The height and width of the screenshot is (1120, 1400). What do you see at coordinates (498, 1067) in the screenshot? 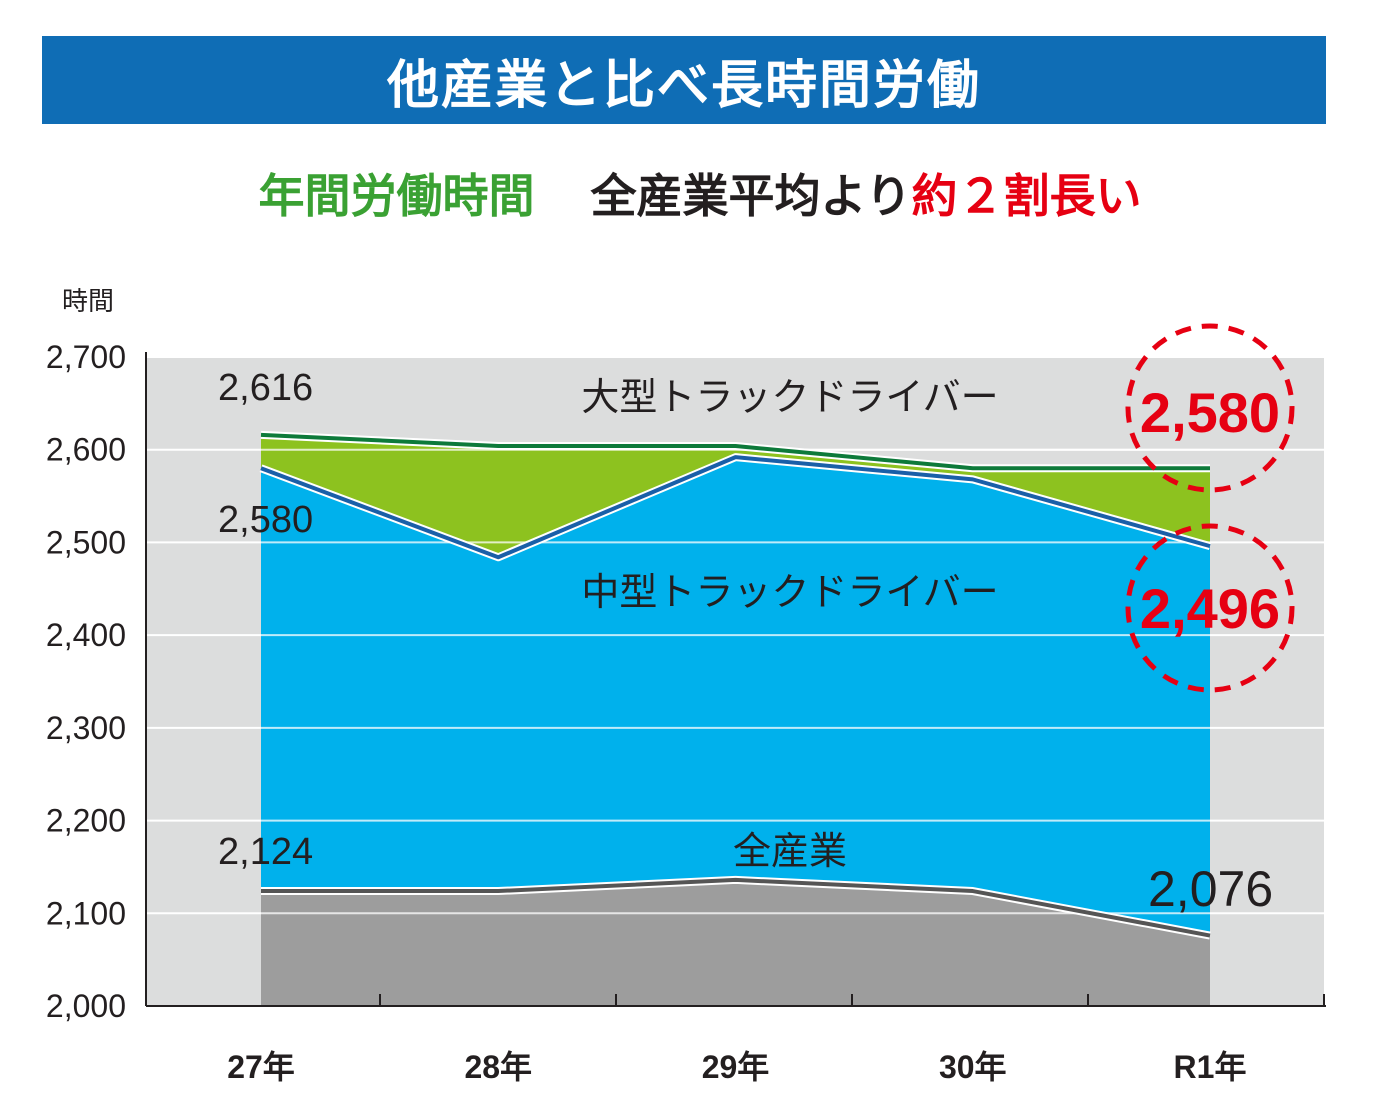
I see `x-tick-label: 28年` at bounding box center [498, 1067].